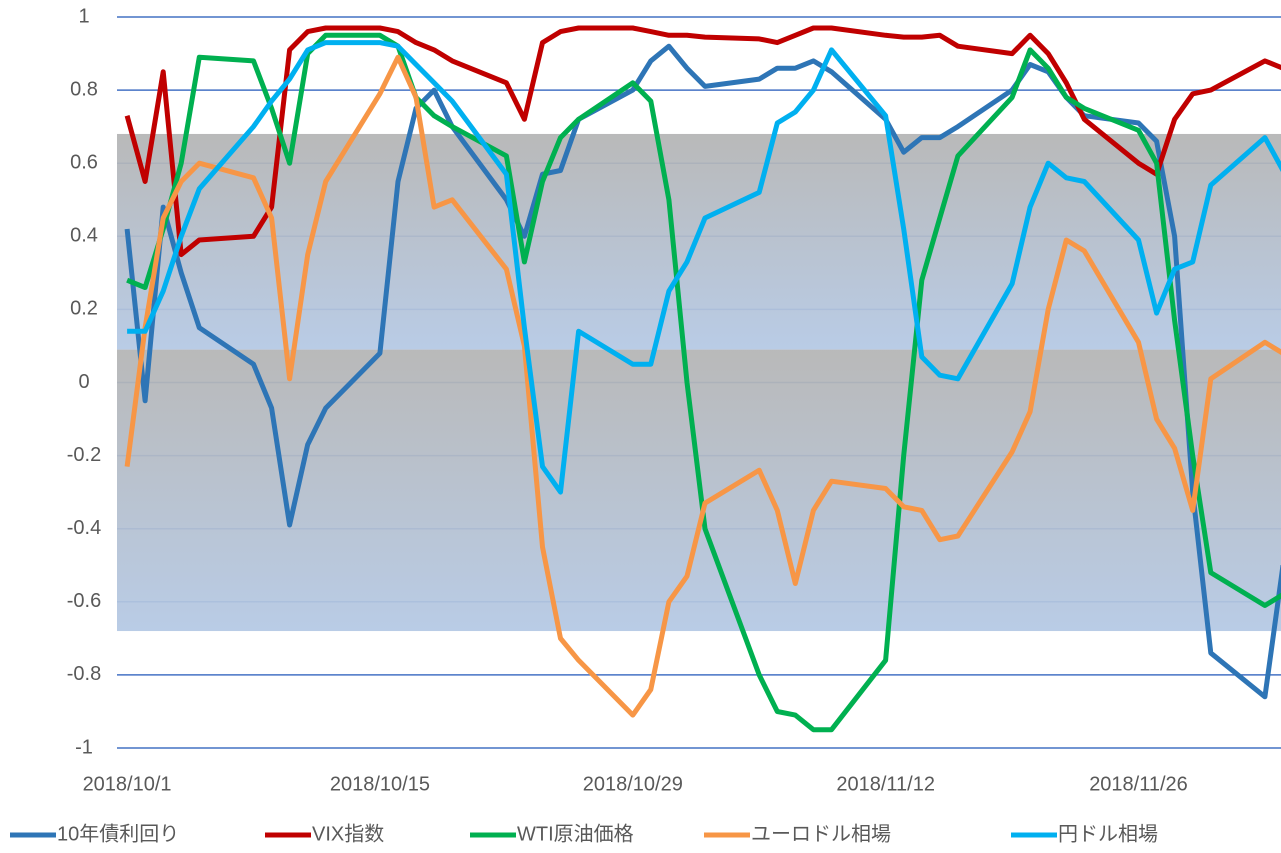  What do you see at coordinates (84, 236) in the screenshot?
I see `y-tick-label: 0.4` at bounding box center [84, 236].